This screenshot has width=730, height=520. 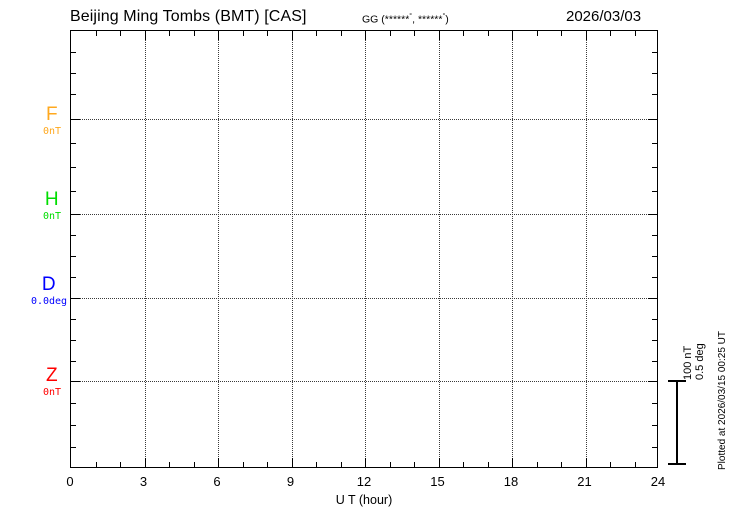 I want to click on legend-label-h: H, so click(x=52, y=199).